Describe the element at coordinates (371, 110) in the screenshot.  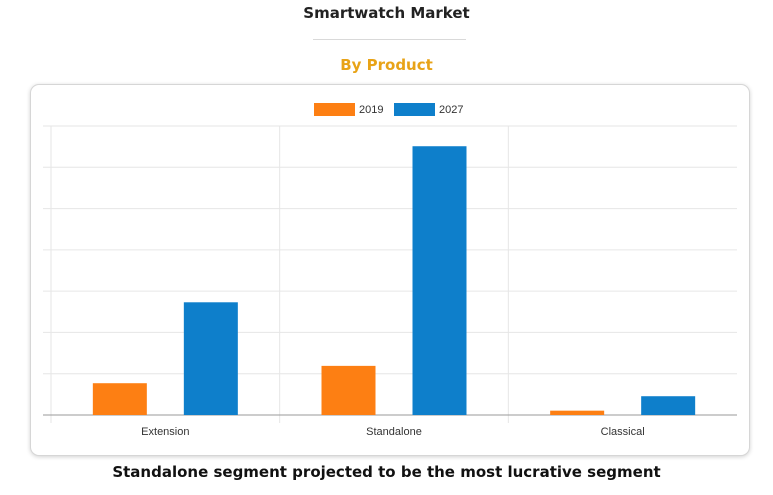
I see `legend-label-2019: 2019` at that location.